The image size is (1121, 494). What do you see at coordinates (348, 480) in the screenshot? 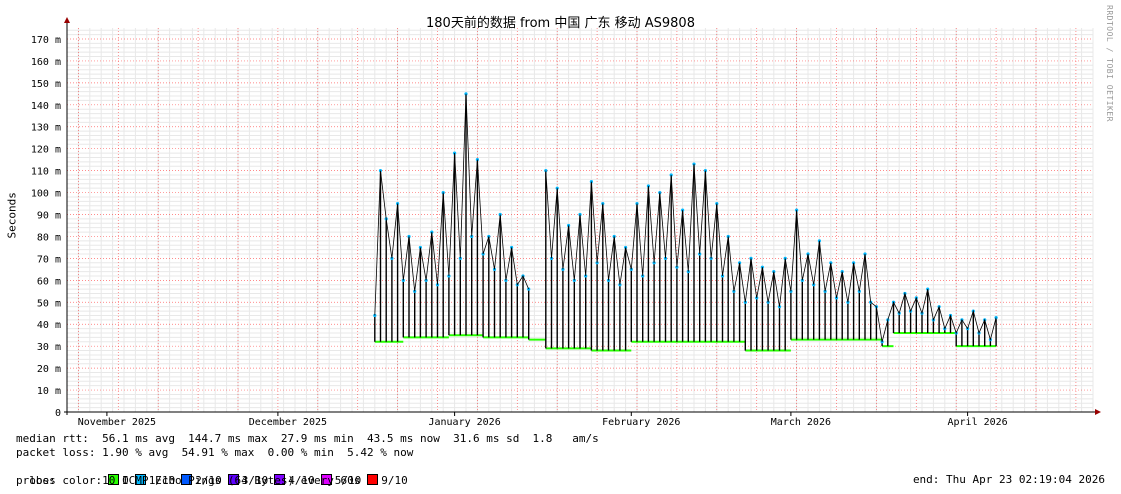
I see `legend-label-5: 5/10` at bounding box center [348, 480].